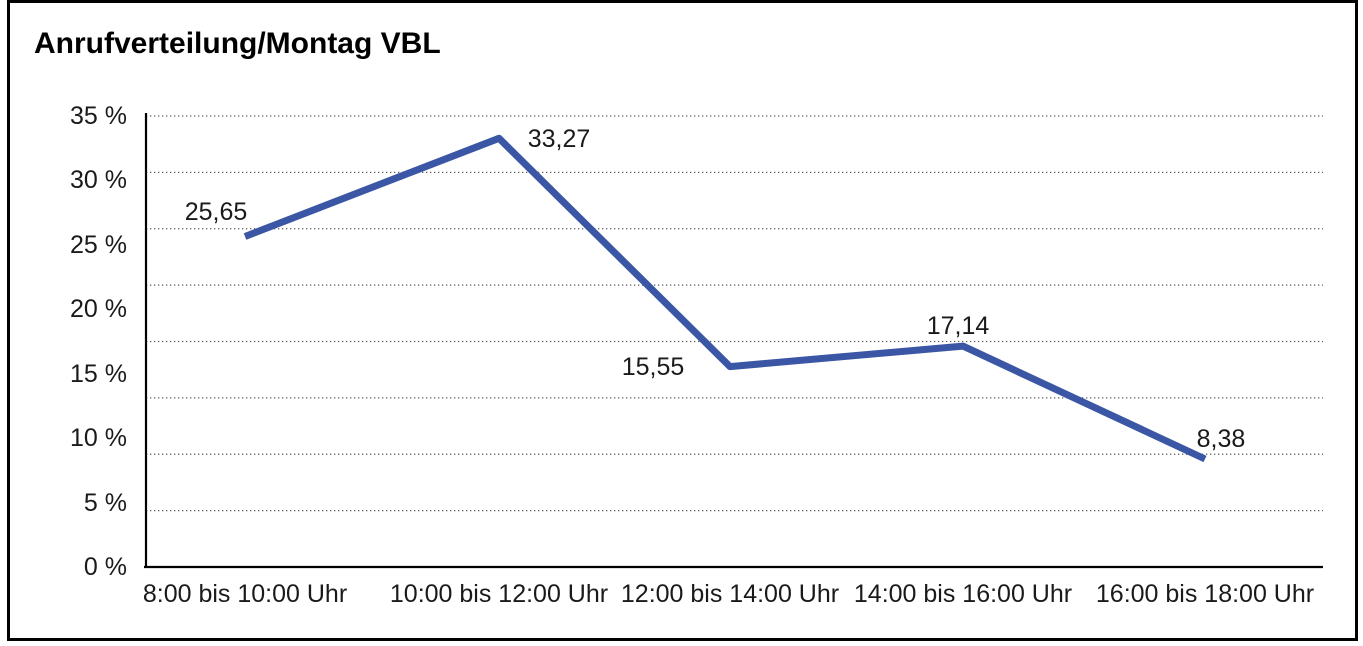 The height and width of the screenshot is (646, 1363). I want to click on y-tick-label-25: 25 %, so click(98, 245).